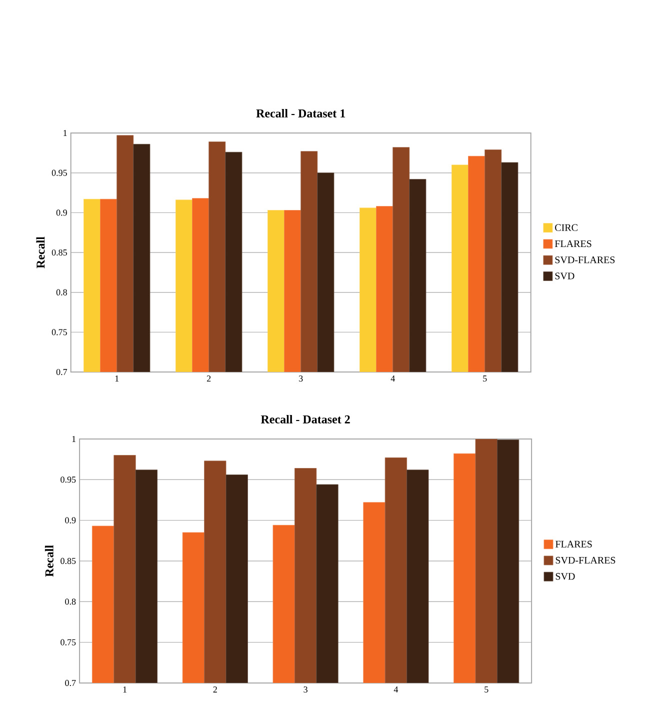  What do you see at coordinates (305, 419) in the screenshot?
I see `chart-title: Recall - Dataset 2` at bounding box center [305, 419].